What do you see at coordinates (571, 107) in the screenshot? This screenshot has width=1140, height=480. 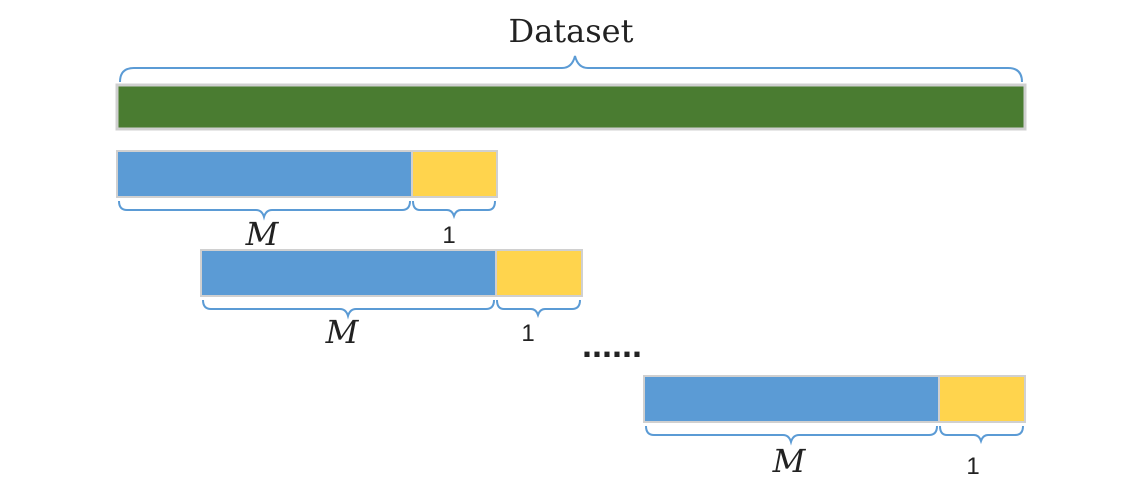 I see `dataset-bar` at bounding box center [571, 107].